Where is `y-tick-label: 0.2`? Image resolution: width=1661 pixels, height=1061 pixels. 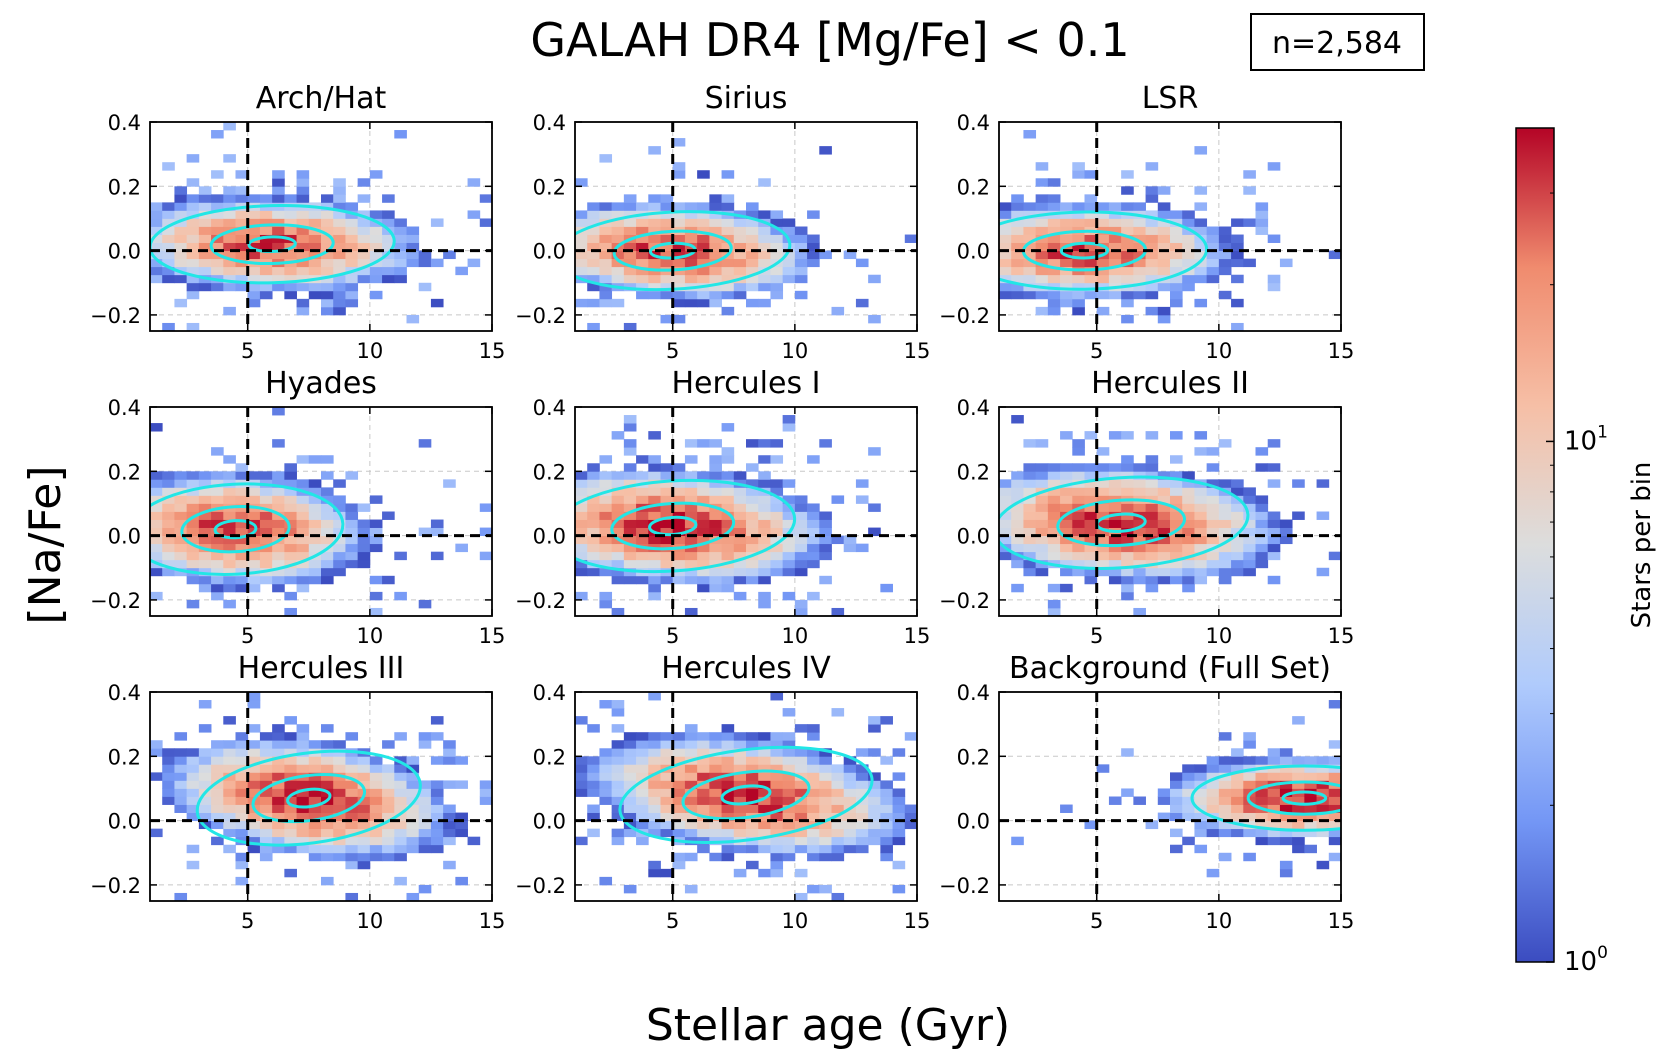 y-tick-label: 0.2 is located at coordinates (549, 757).